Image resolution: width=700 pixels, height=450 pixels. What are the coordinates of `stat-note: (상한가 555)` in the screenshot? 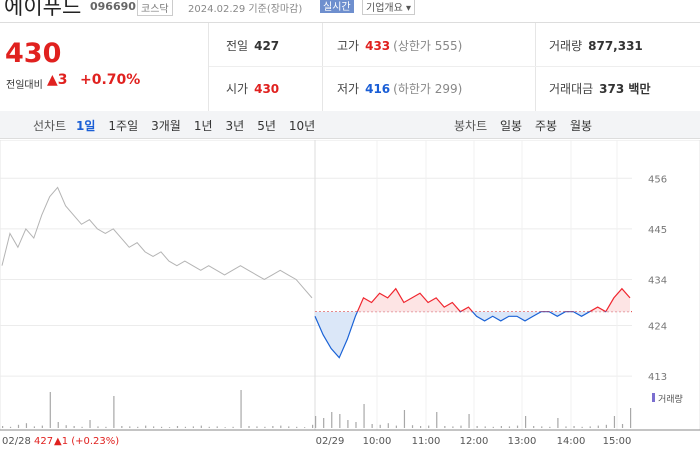 It's located at (428, 46).